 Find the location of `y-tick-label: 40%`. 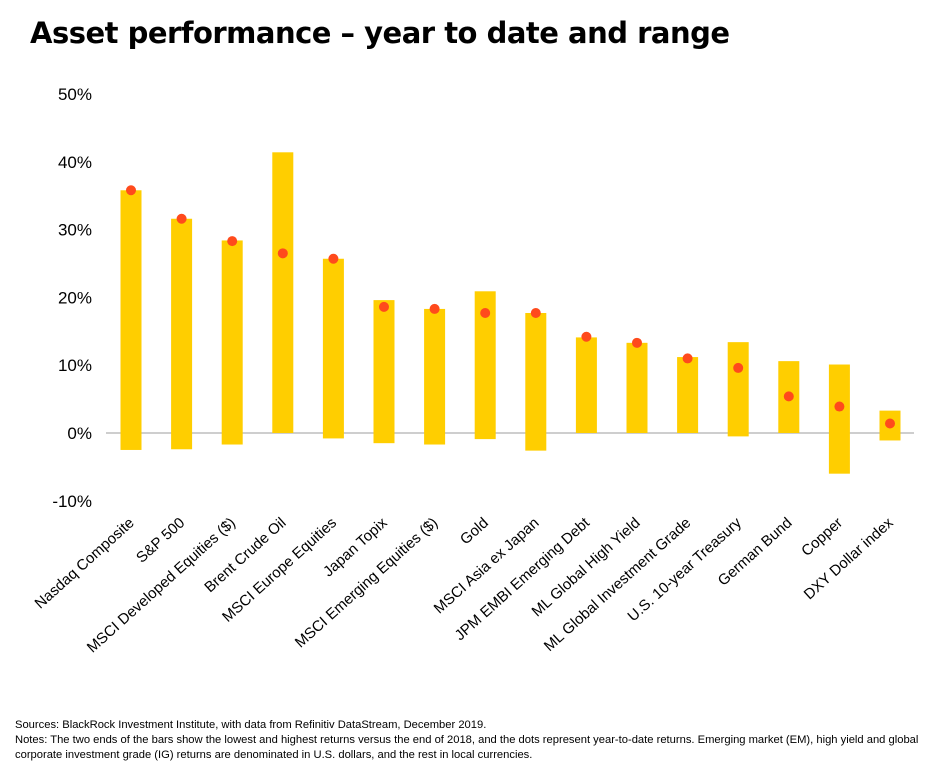

y-tick-label: 40% is located at coordinates (75, 162).